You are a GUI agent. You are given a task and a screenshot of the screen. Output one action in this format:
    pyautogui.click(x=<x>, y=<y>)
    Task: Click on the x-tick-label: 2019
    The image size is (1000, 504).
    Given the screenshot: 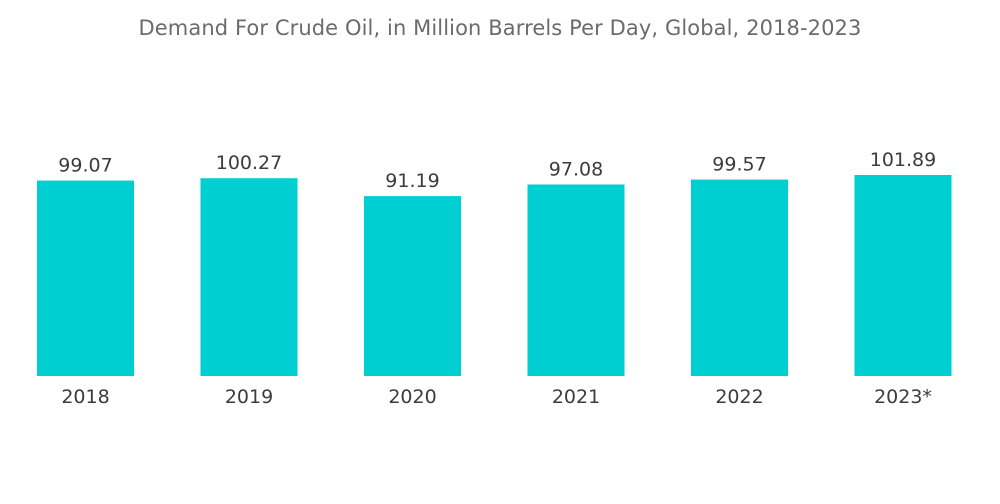 What is the action you would take?
    pyautogui.click(x=249, y=397)
    